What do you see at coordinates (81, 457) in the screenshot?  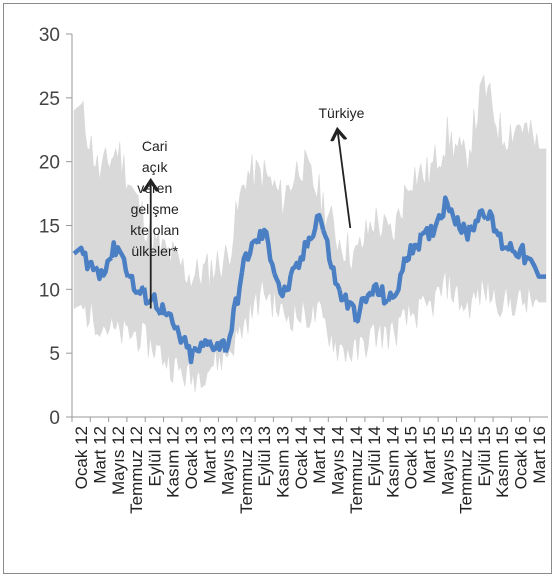 I see `x-tick-label: Ocak 12` at bounding box center [81, 457].